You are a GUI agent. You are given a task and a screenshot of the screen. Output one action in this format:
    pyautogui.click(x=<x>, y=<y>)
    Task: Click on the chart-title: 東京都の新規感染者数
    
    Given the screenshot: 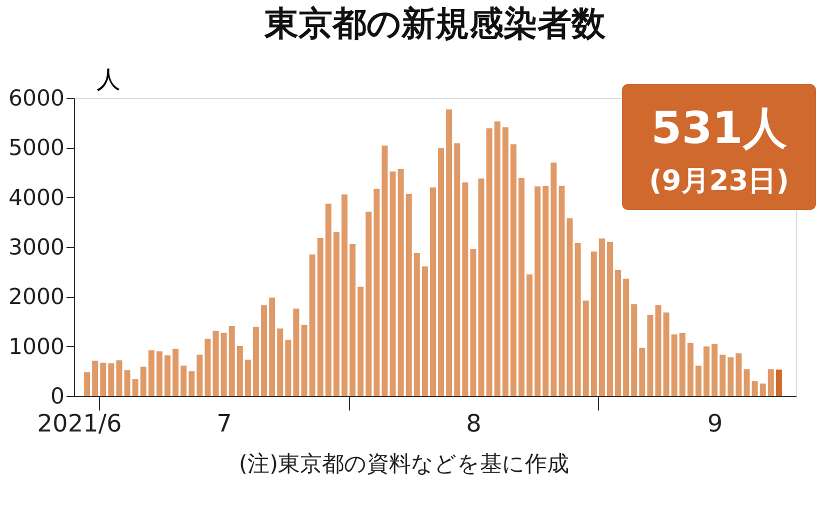 What is the action you would take?
    pyautogui.click(x=435, y=24)
    